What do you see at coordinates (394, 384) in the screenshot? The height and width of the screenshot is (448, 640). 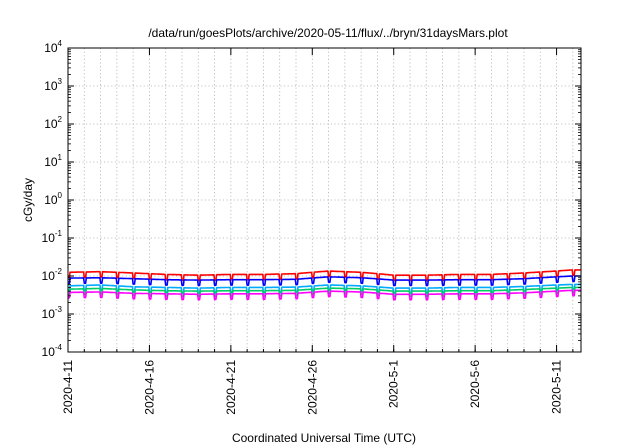 I see `x-tick-label: 2020-5-1` at bounding box center [394, 384].